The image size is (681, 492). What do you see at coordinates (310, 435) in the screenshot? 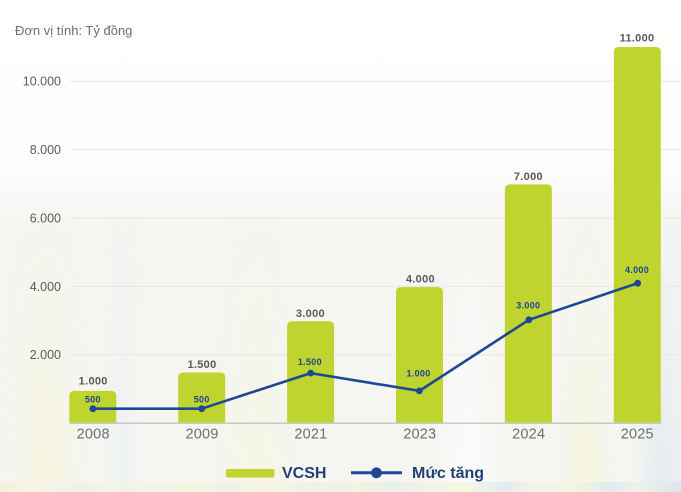
I see `svg-text: 2021` at bounding box center [310, 435].